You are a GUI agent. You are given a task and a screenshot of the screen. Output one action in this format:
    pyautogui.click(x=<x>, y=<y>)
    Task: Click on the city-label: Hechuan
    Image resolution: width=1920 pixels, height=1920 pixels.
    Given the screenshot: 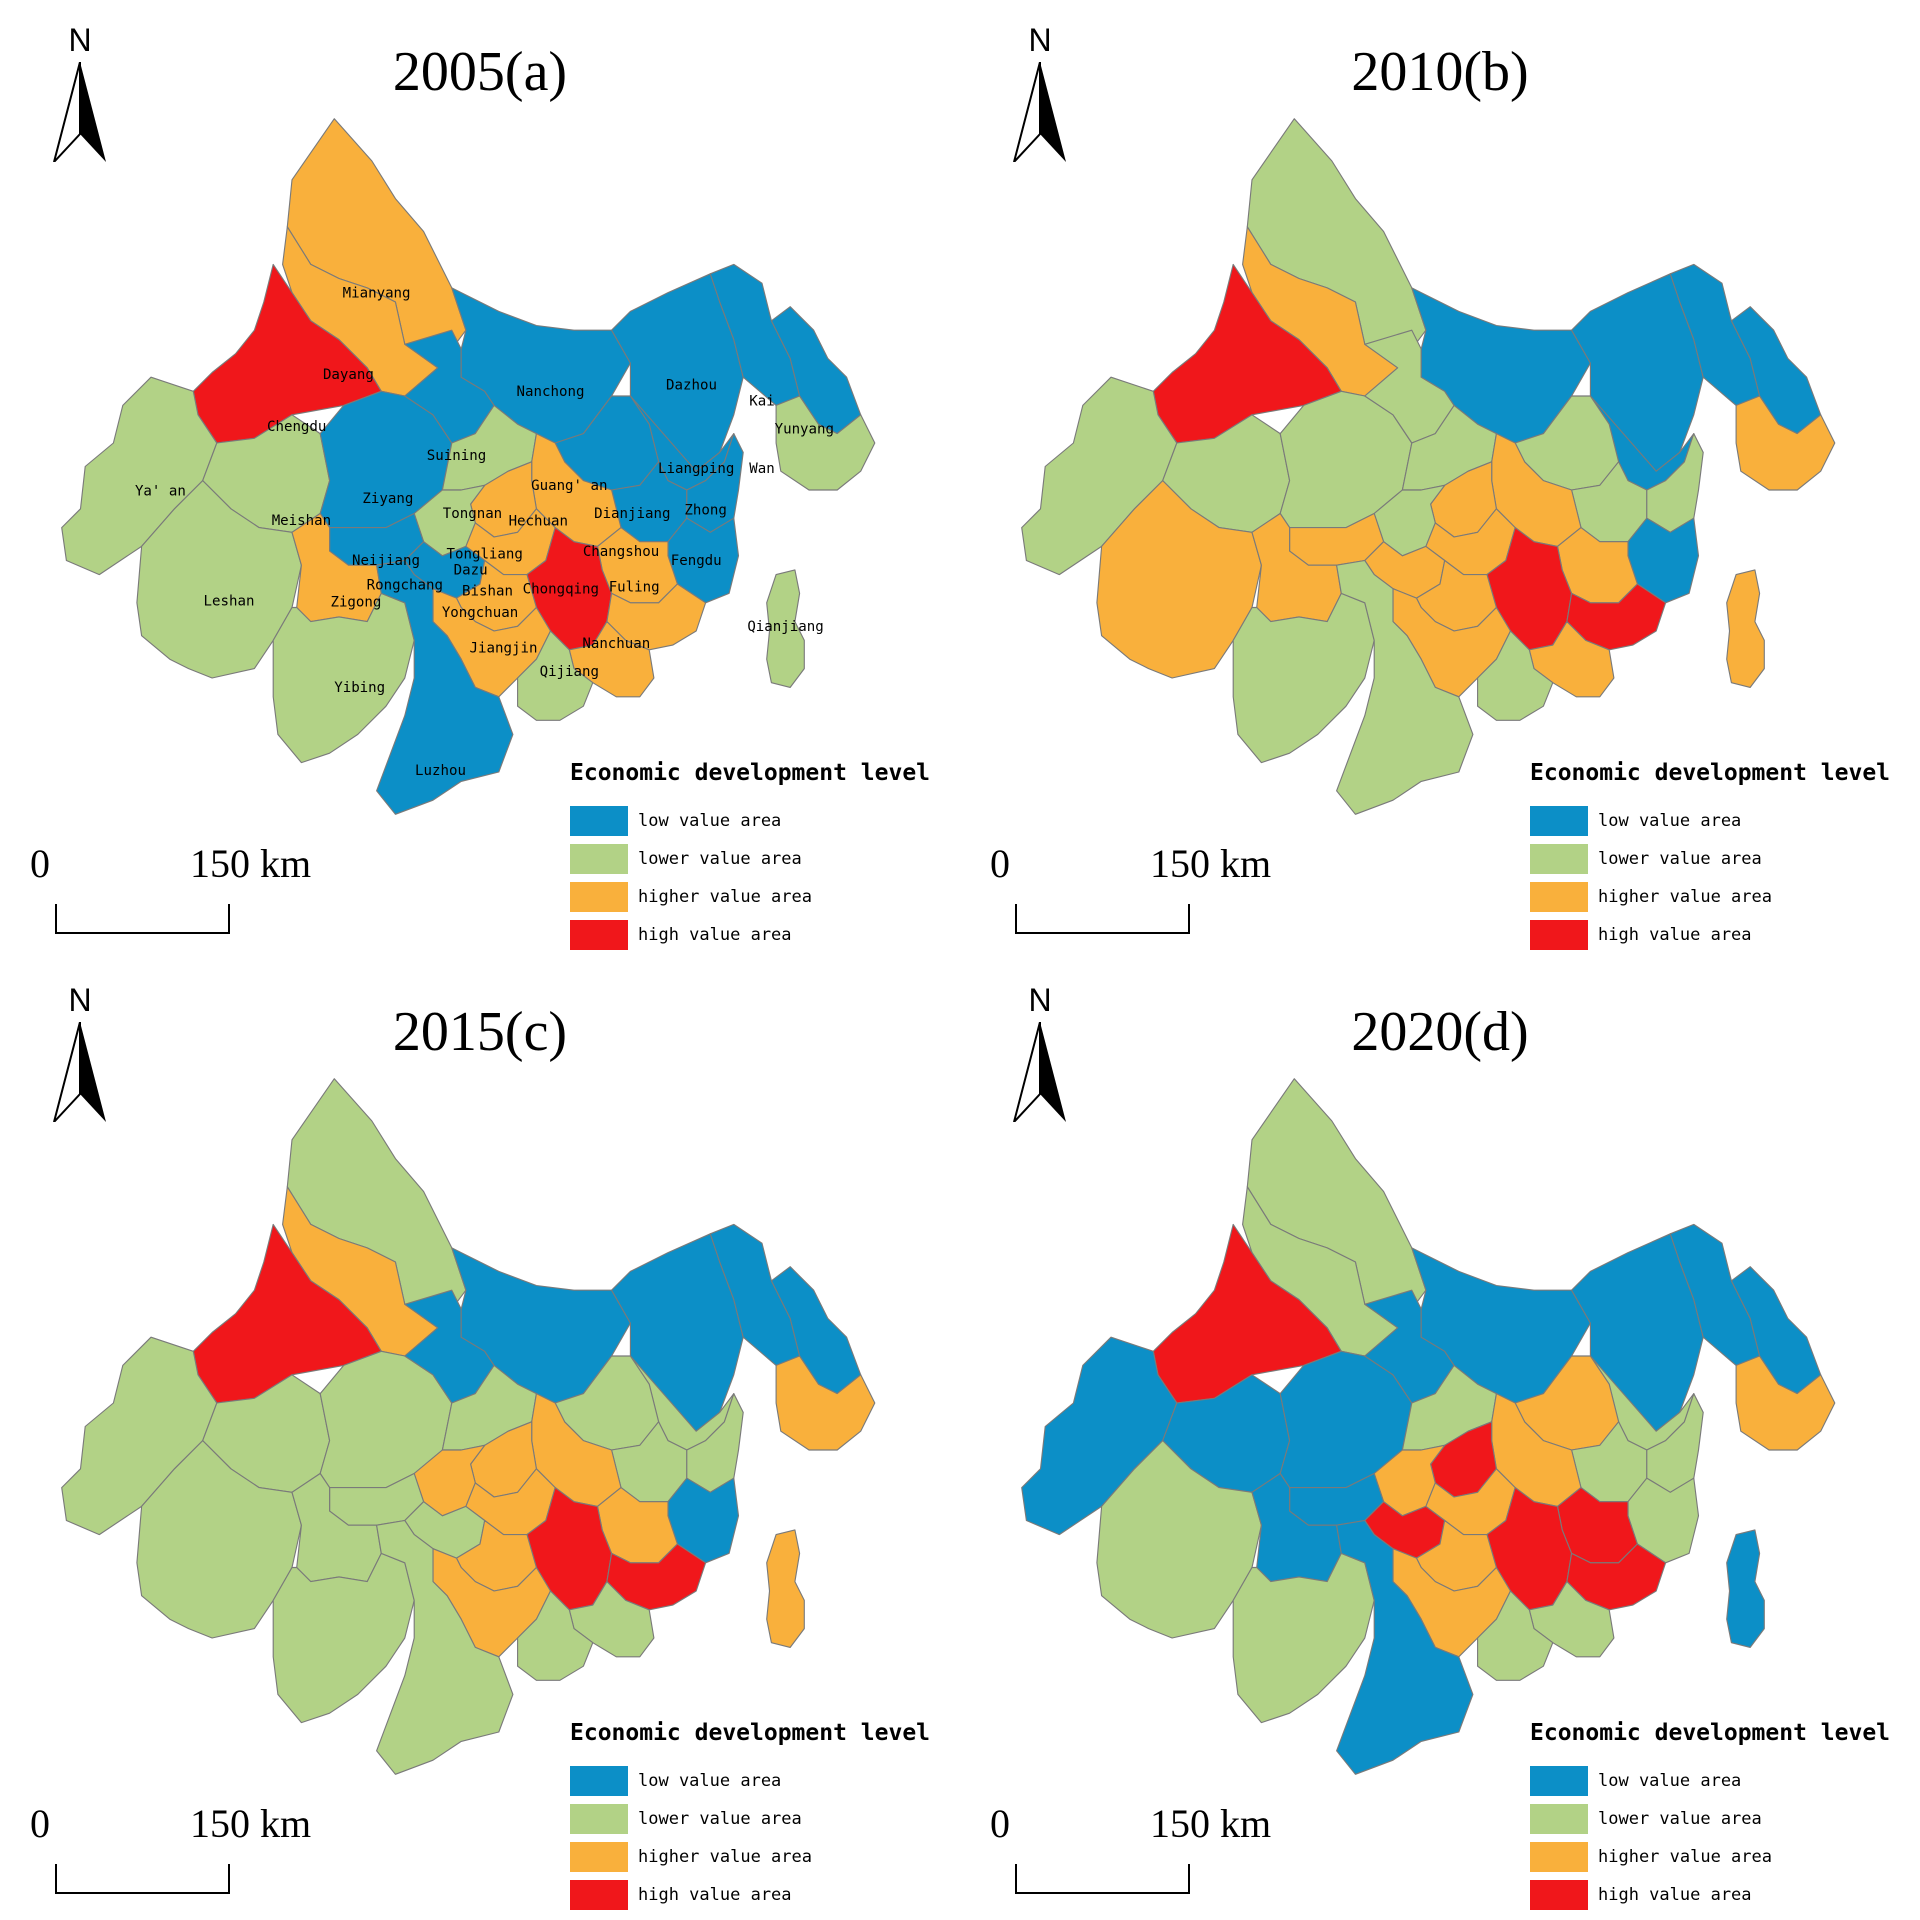 What is the action you would take?
    pyautogui.click(x=538, y=522)
    